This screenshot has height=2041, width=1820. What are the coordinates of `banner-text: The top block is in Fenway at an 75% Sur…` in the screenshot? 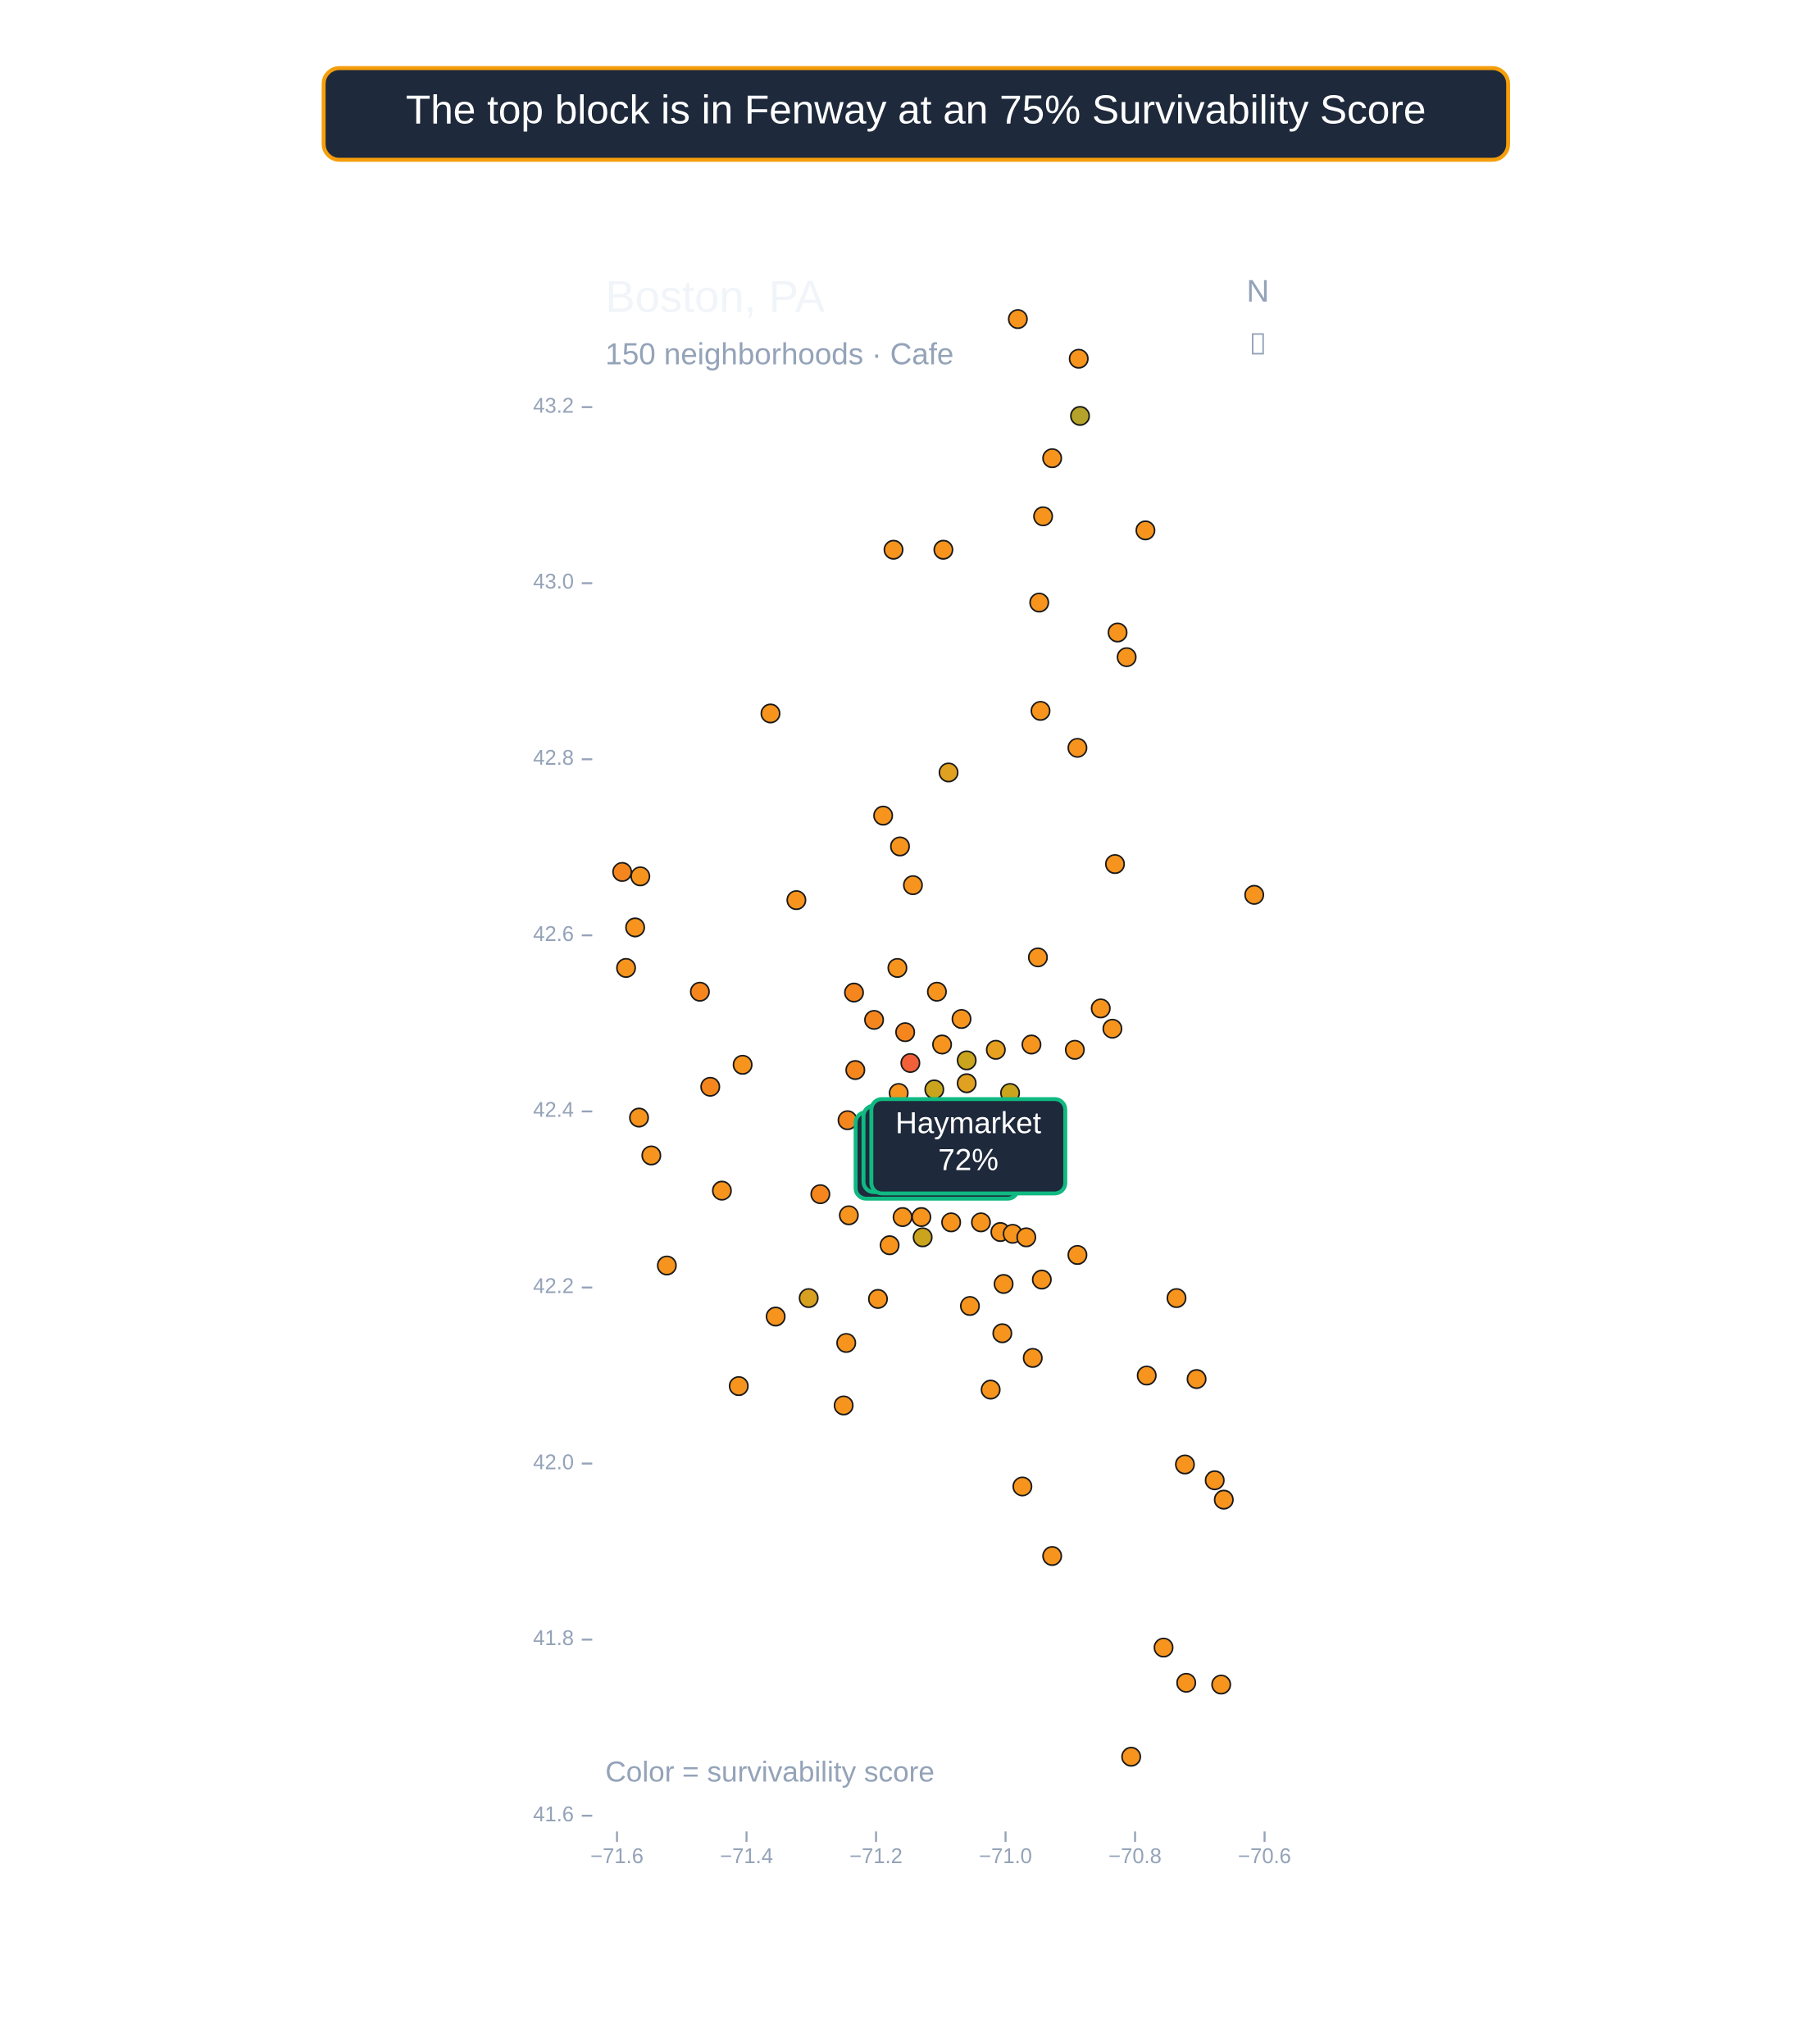 It's located at (916, 109).